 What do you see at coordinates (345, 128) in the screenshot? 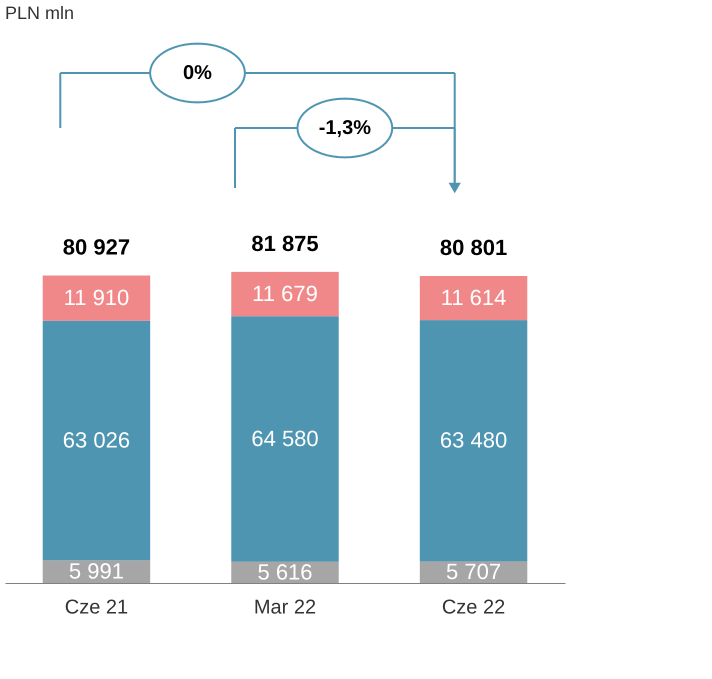
I see `text: -1,3%` at bounding box center [345, 128].